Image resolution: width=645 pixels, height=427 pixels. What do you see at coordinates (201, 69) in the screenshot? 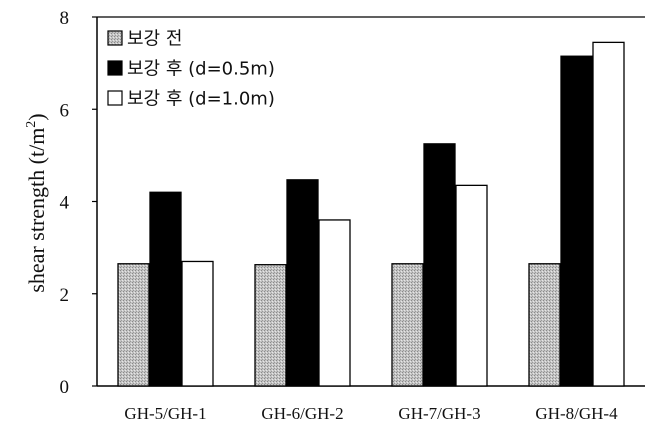
I see `legend-label: 보강 후 (d=0.5m)` at bounding box center [201, 69].